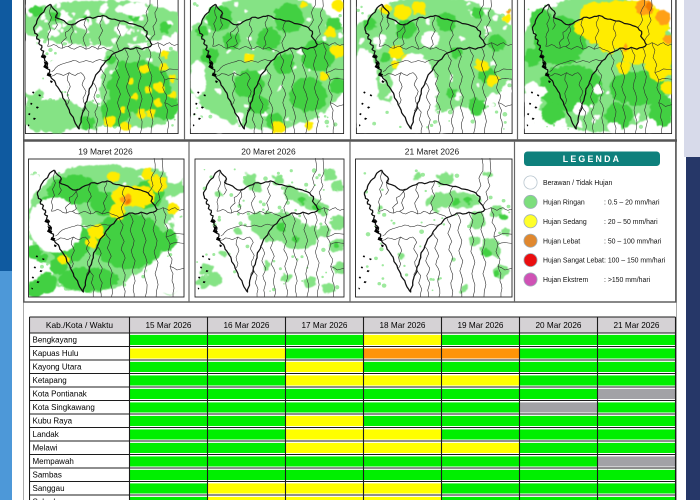 The image size is (700, 500). Describe the element at coordinates (559, 325) in the screenshot. I see `svg-text: 20 Mar 2026` at that location.